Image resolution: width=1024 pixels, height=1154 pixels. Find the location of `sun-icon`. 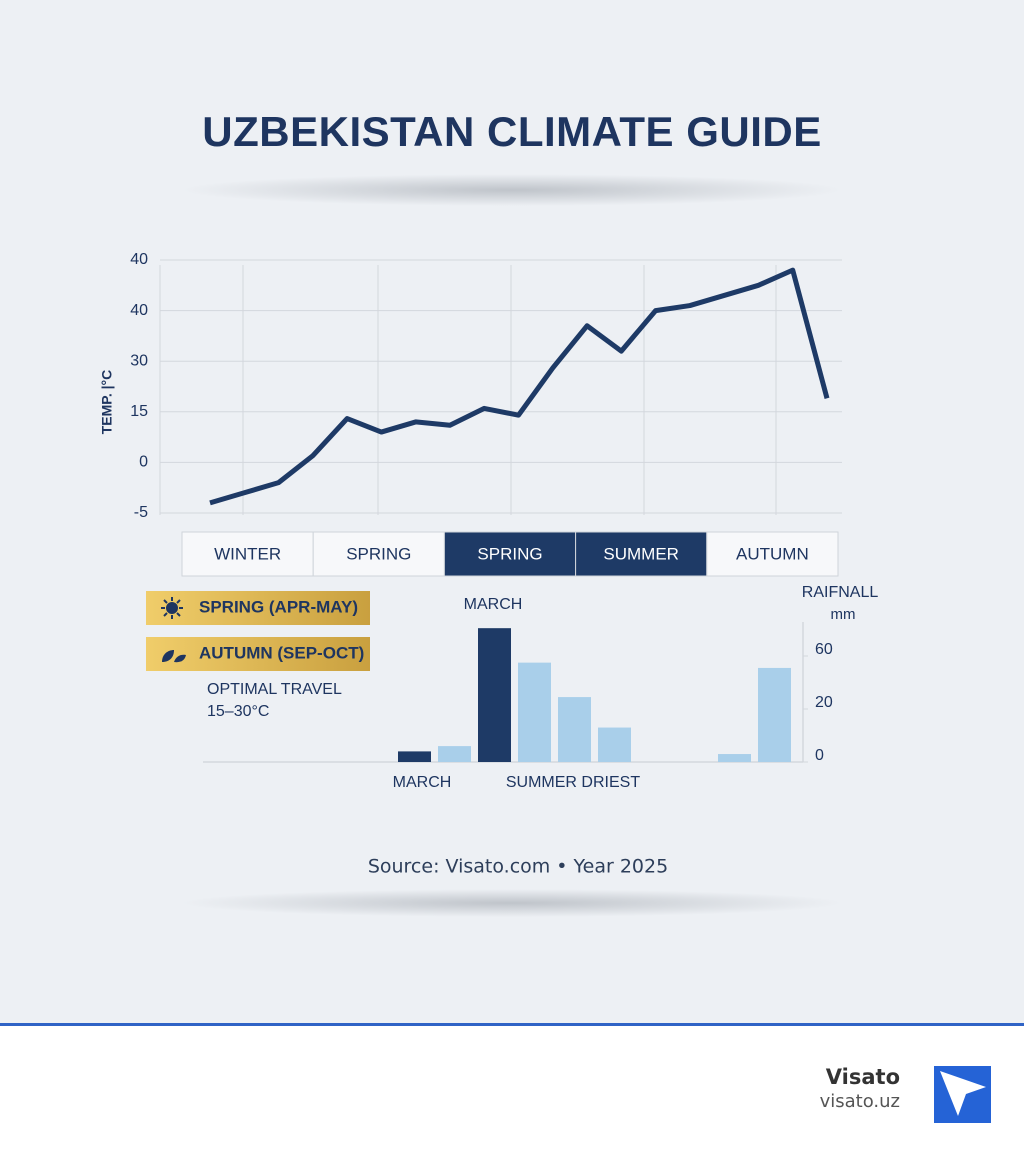

sun-icon is located at coordinates (172, 608).